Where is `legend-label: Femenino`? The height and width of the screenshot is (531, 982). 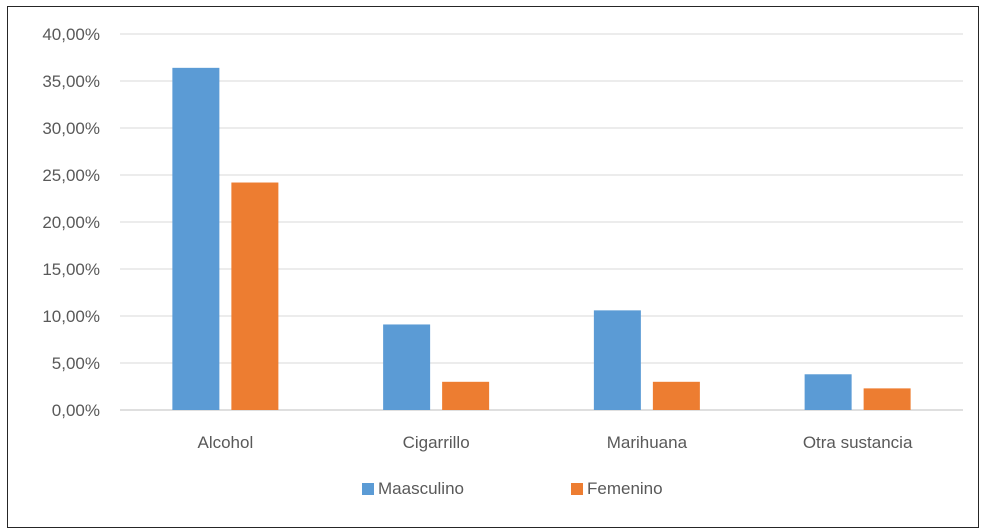 legend-label: Femenino is located at coordinates (625, 488).